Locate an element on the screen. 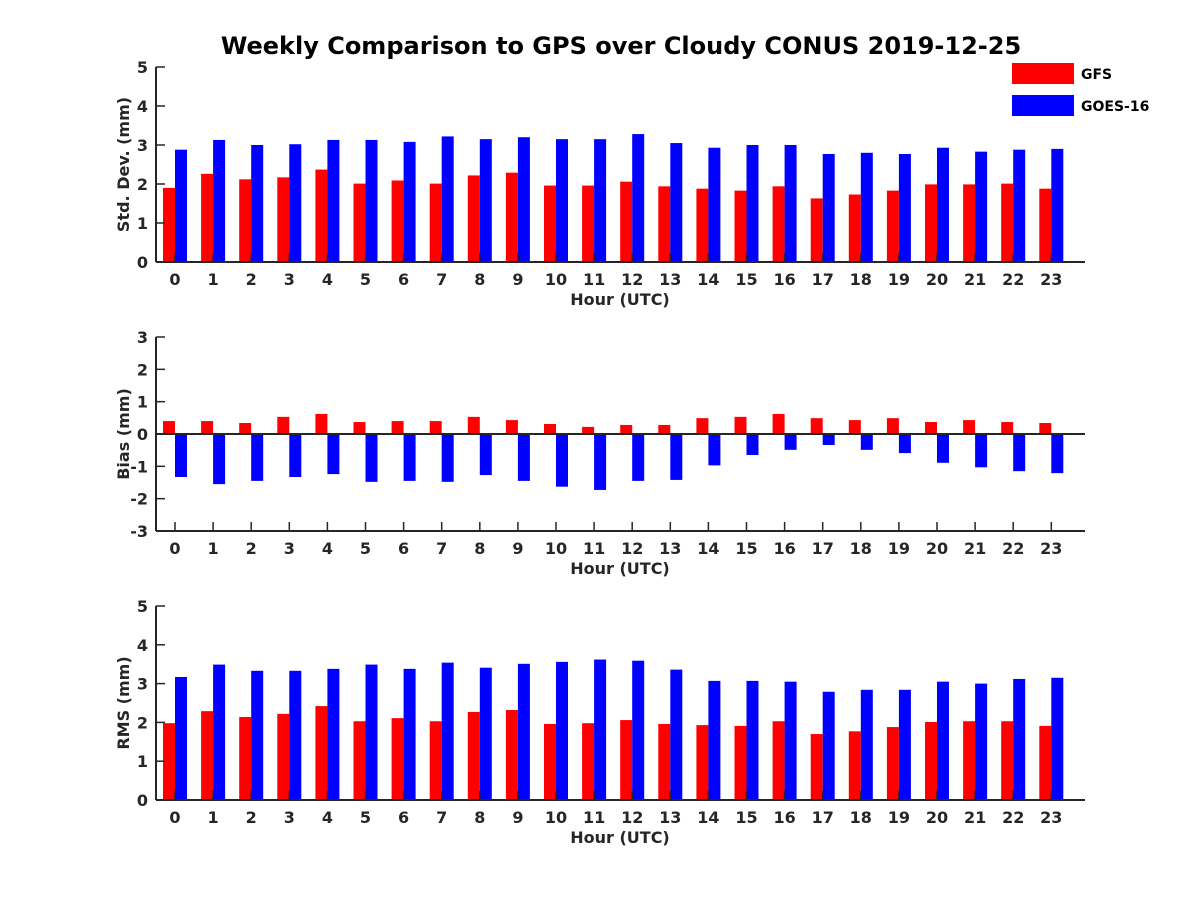  x-tick-label: 21 is located at coordinates (975, 279).